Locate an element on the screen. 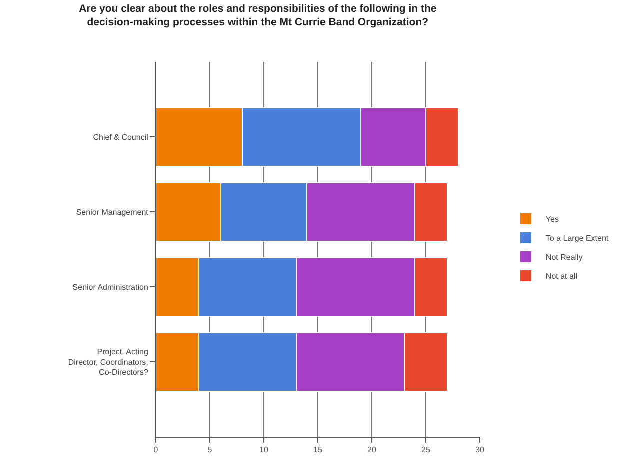 The height and width of the screenshot is (471, 629). x-tick-label: 30 is located at coordinates (480, 450).